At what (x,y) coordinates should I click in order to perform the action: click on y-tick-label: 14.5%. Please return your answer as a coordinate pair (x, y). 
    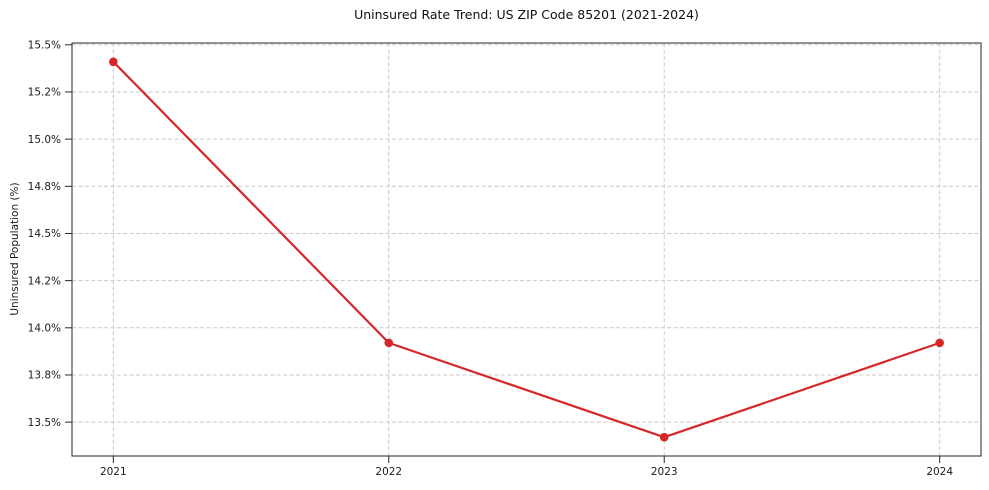
    Looking at the image, I should click on (44, 234).